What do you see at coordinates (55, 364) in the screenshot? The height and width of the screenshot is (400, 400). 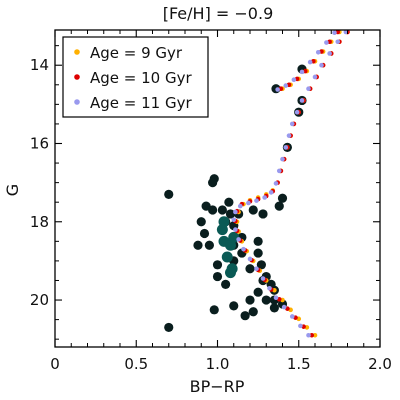 I see `x-tick-label: 0` at bounding box center [55, 364].